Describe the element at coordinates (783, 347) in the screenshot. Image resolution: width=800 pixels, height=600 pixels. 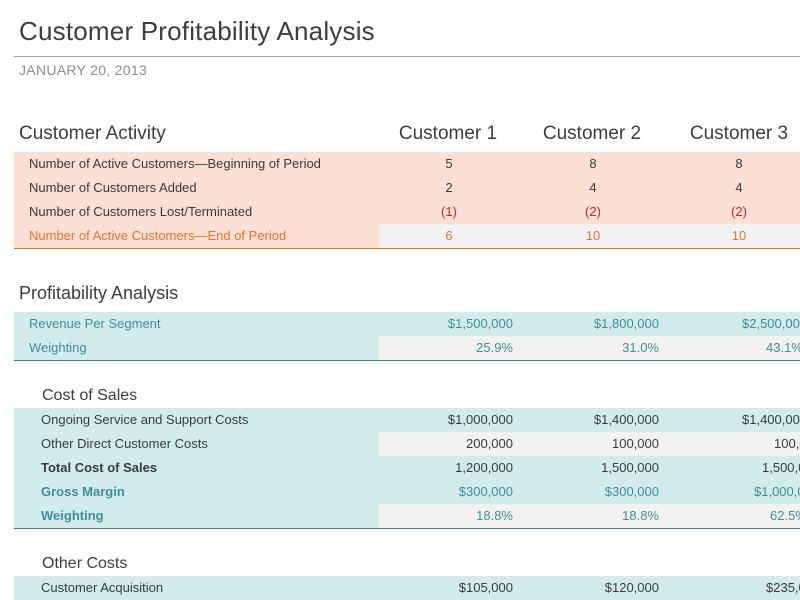
I see `cell-value: 43.1%` at that location.